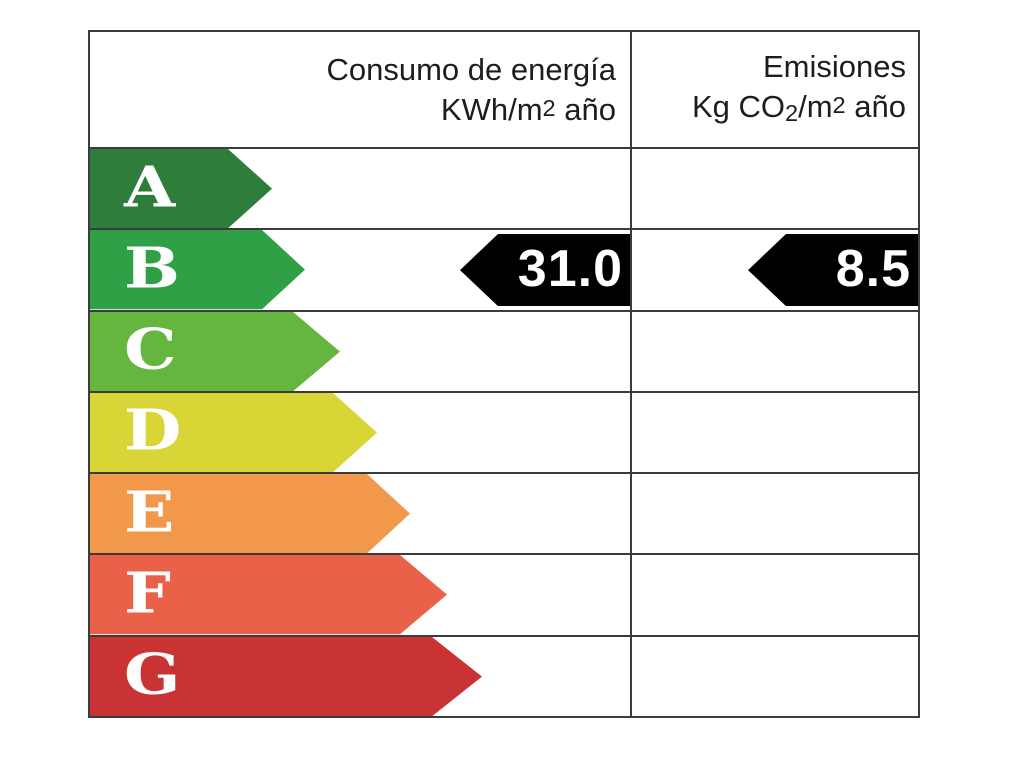  What do you see at coordinates (152, 674) in the screenshot?
I see `rating-letter-g: G` at bounding box center [152, 674].